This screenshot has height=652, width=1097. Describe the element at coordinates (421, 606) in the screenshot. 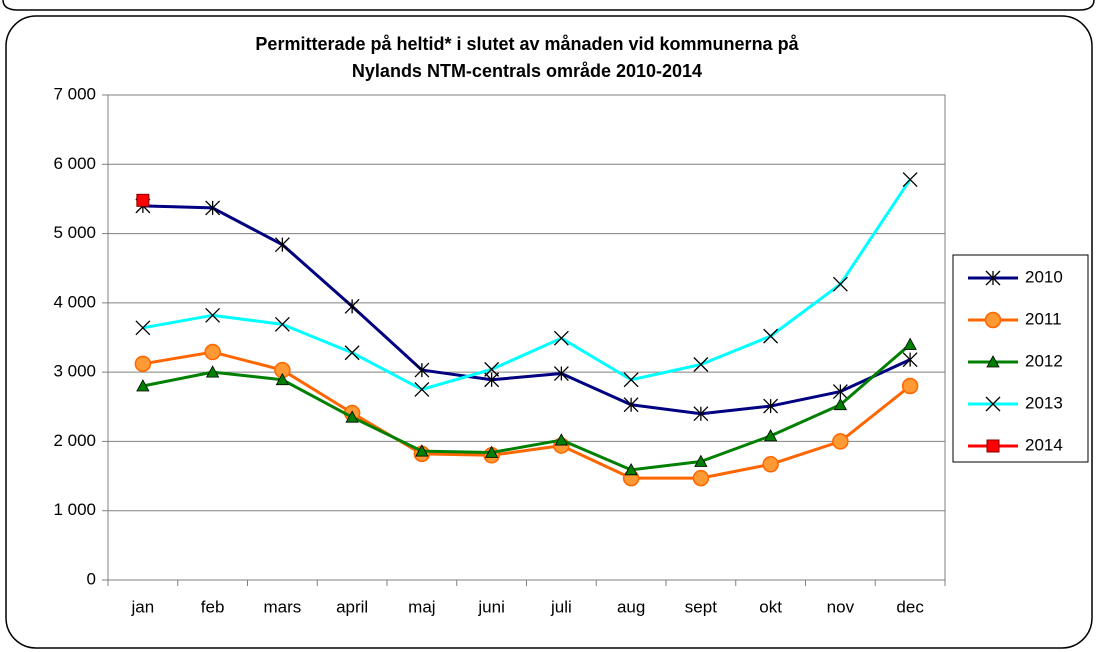

I see `x-tick-label: maj` at that location.